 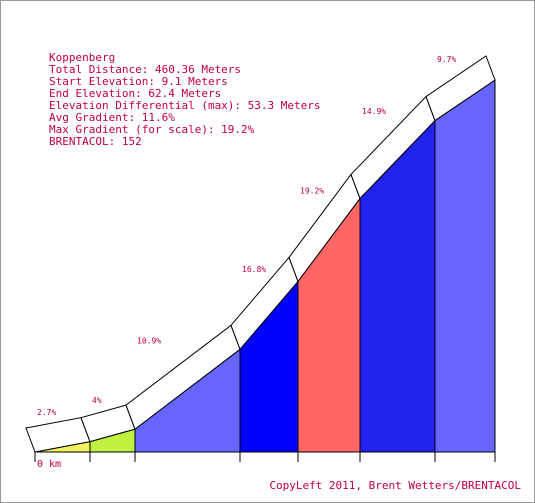 I want to click on chart-title: Koppenberg, so click(x=82, y=57).